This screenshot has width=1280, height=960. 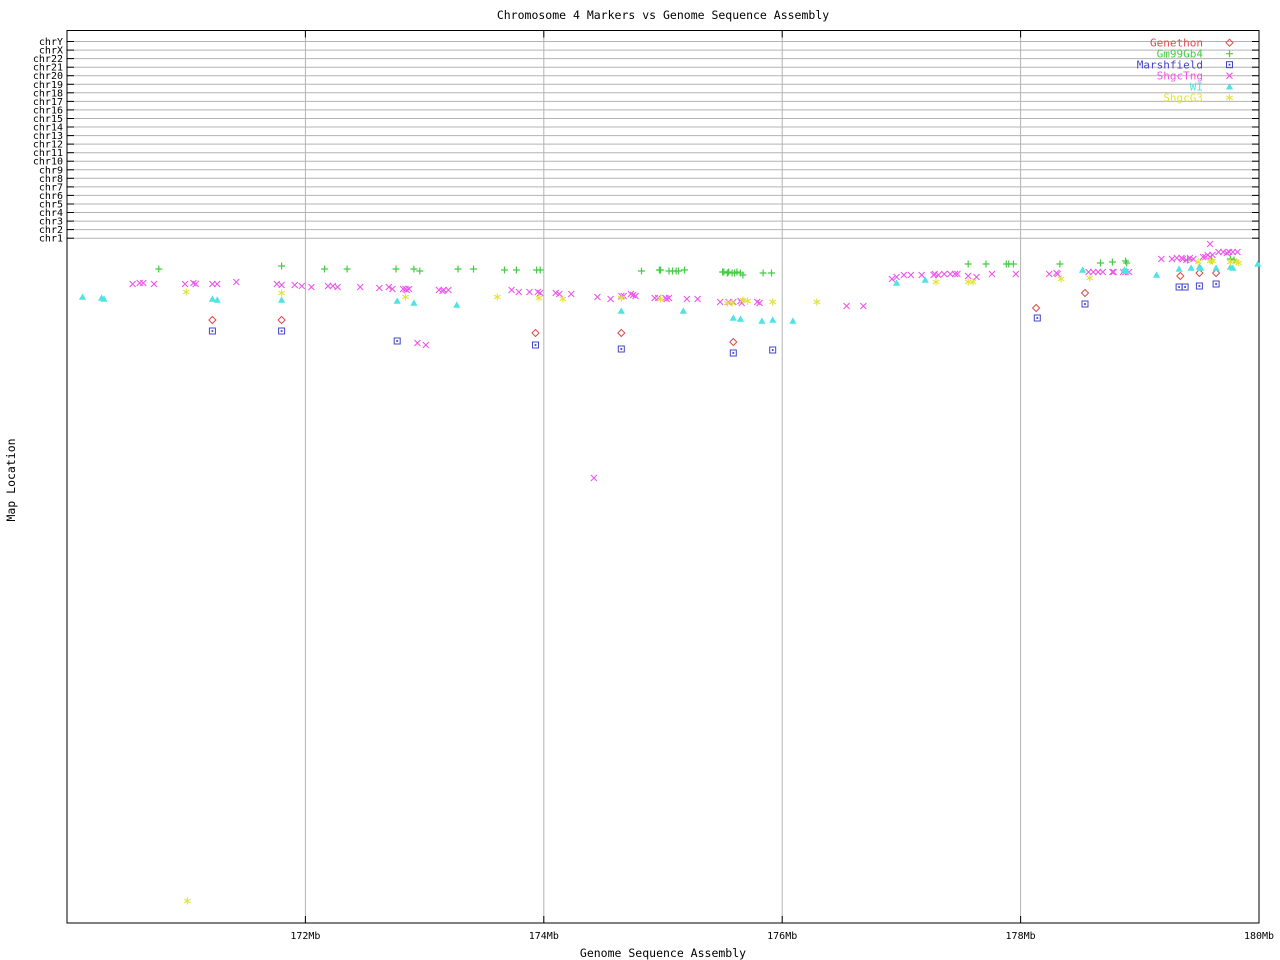 What do you see at coordinates (48, 119) in the screenshot?
I see `chromosome-label: chr15` at bounding box center [48, 119].